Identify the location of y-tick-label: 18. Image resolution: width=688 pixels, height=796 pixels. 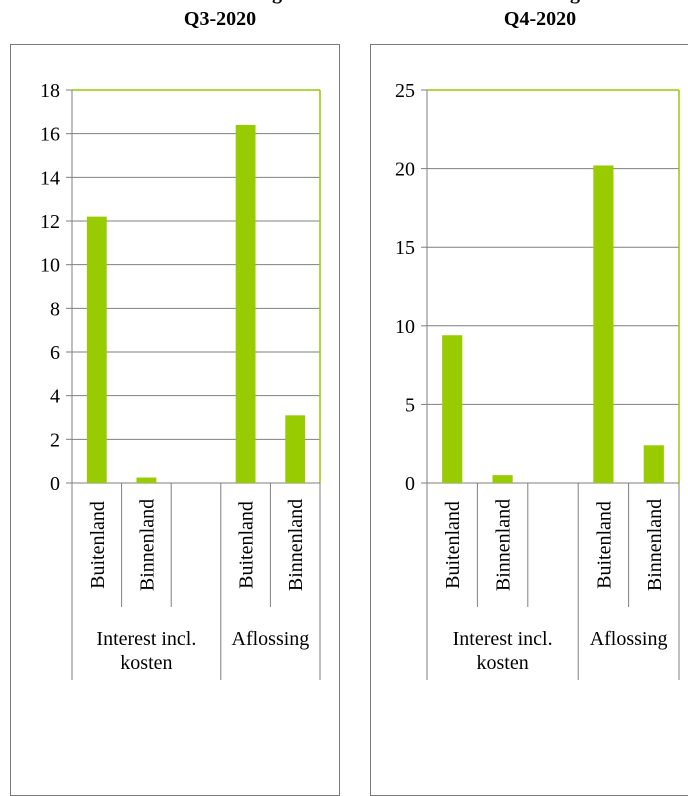
(50, 91).